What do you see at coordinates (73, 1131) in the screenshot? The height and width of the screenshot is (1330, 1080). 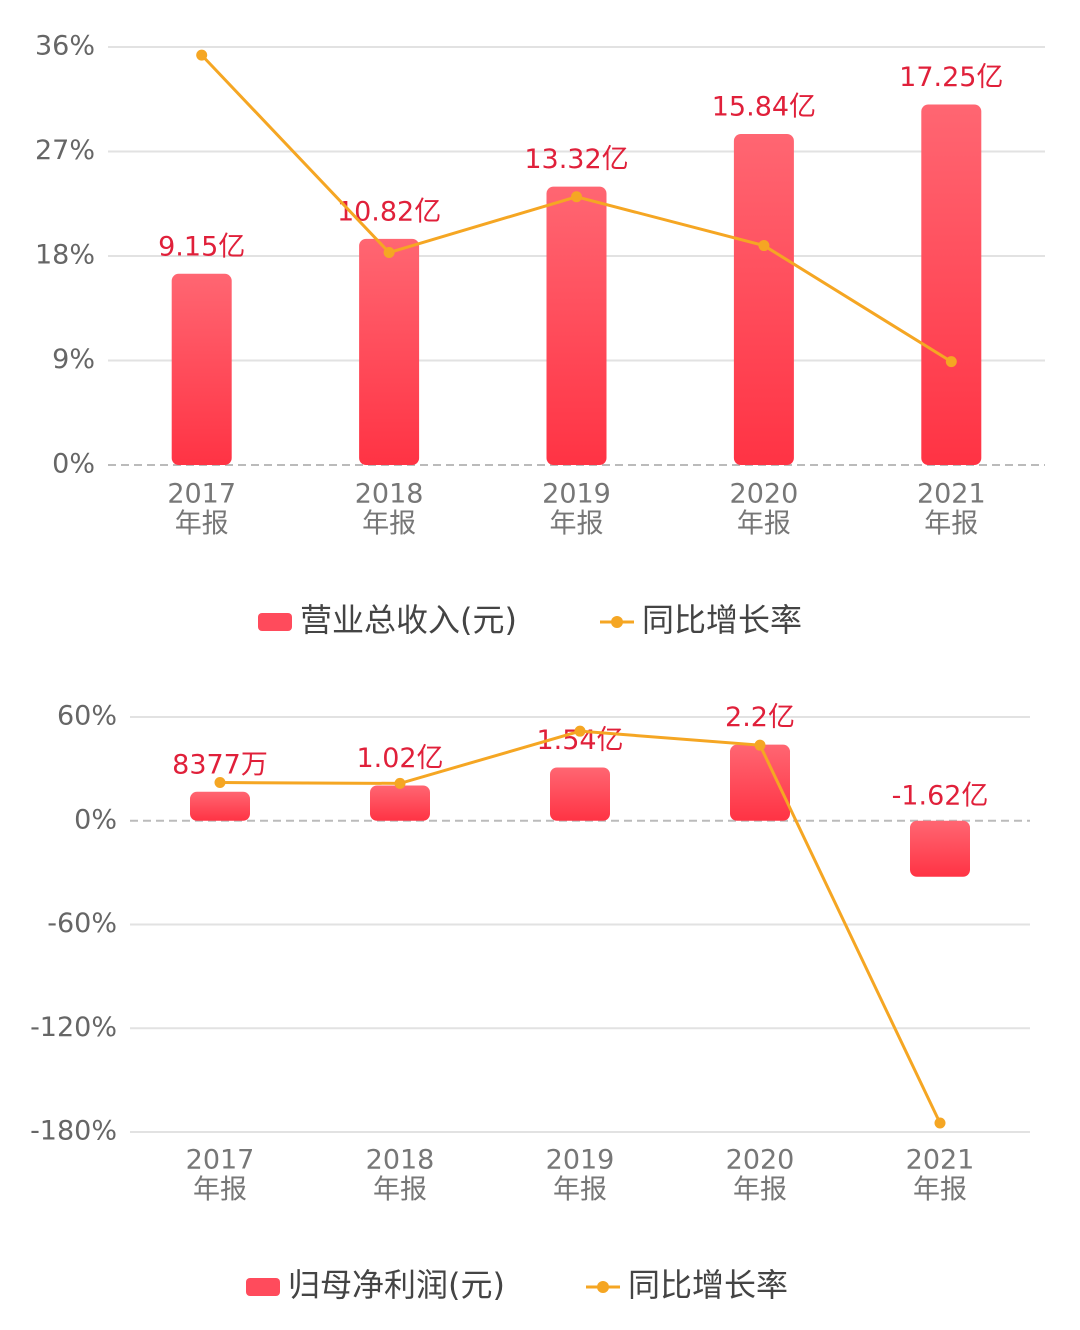 I see `y-tick-label: -180%` at bounding box center [73, 1131].